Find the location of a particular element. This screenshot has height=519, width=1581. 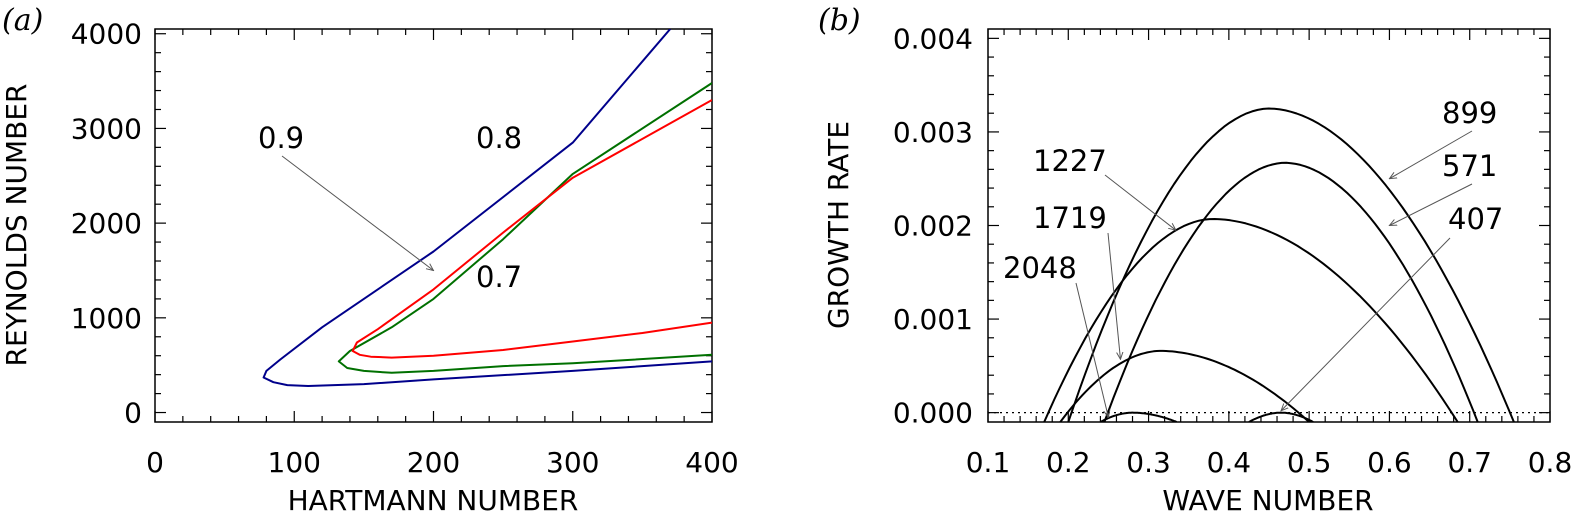

label-1719: 1719 is located at coordinates (1070, 218).